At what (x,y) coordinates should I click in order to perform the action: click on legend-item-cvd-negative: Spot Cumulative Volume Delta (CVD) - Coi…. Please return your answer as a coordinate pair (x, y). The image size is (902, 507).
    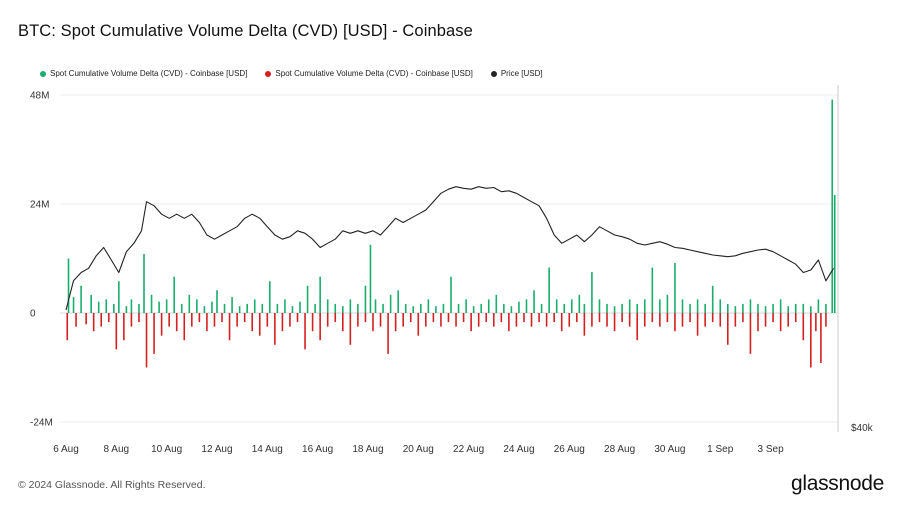
    Looking at the image, I should click on (369, 73).